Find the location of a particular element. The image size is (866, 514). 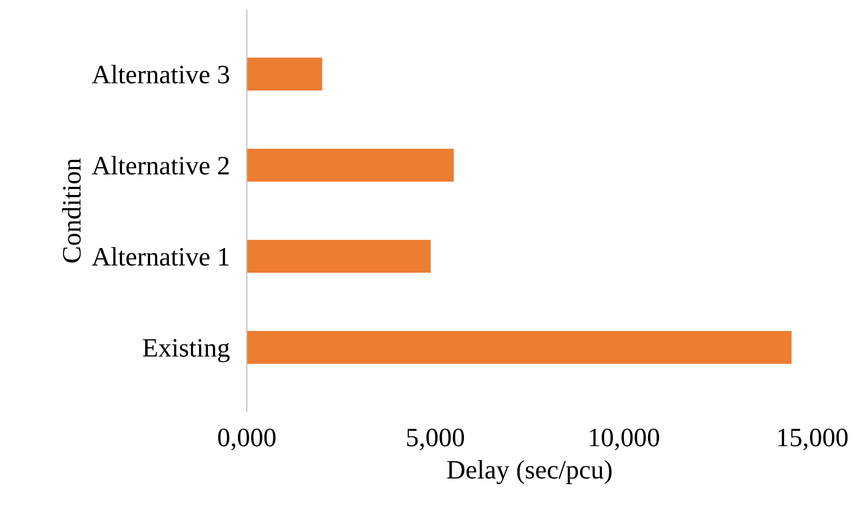

y-tick-label: Existing is located at coordinates (186, 350).